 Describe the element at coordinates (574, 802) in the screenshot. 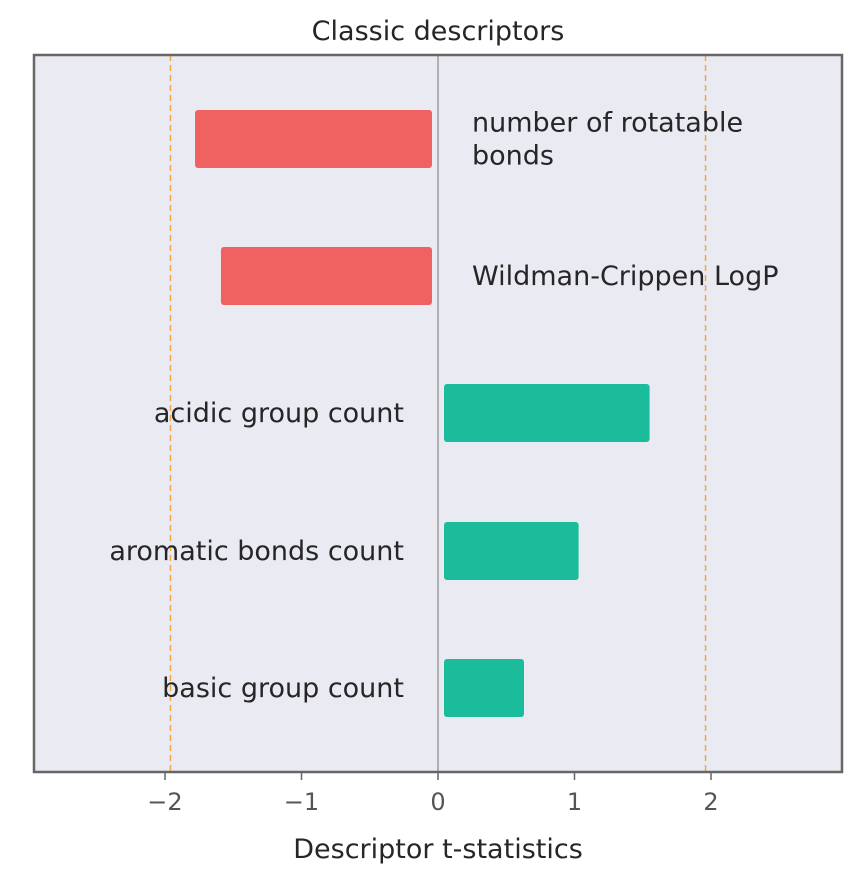

I see `x-tick-label-3: 1` at that location.